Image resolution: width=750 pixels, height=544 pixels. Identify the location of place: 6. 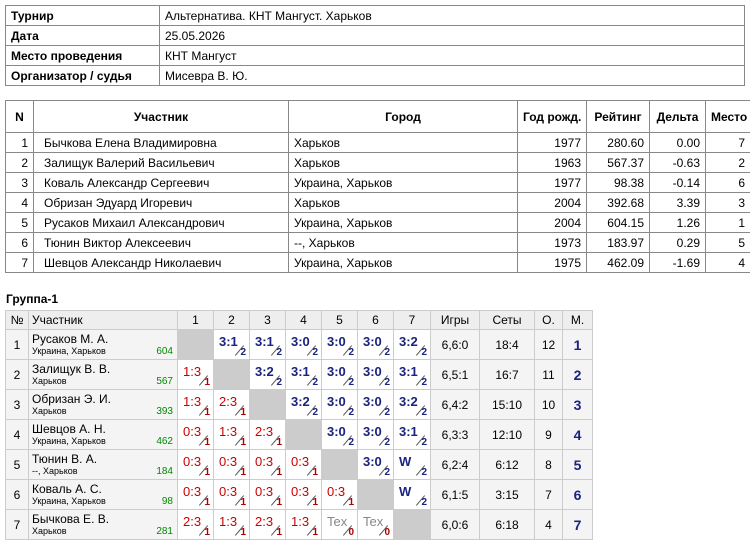
(577, 494).